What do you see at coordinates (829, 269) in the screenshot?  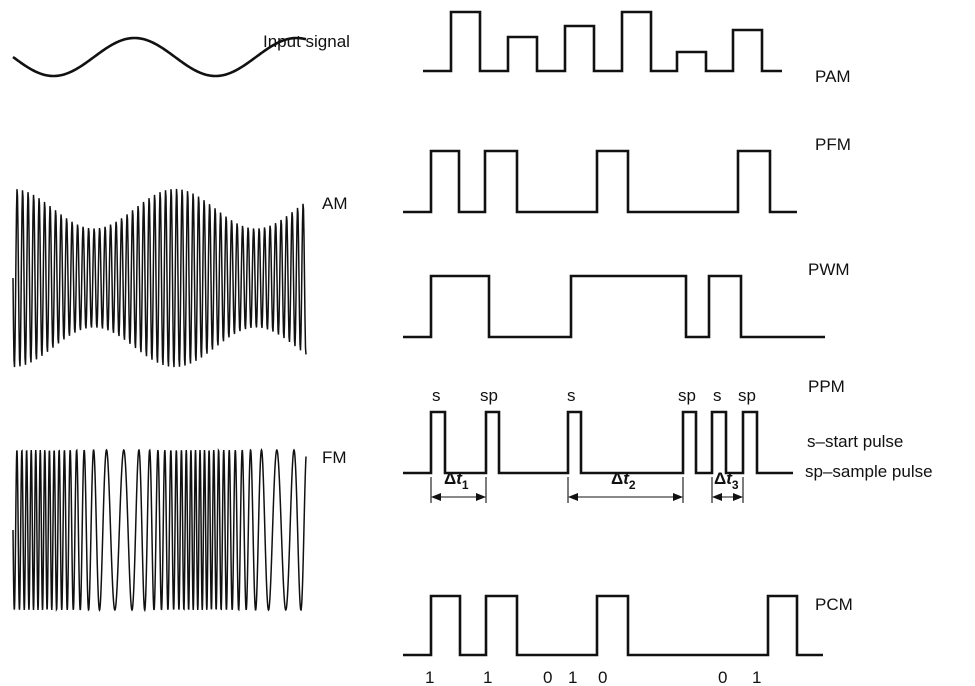 I see `pwm-label: PWM` at bounding box center [829, 269].